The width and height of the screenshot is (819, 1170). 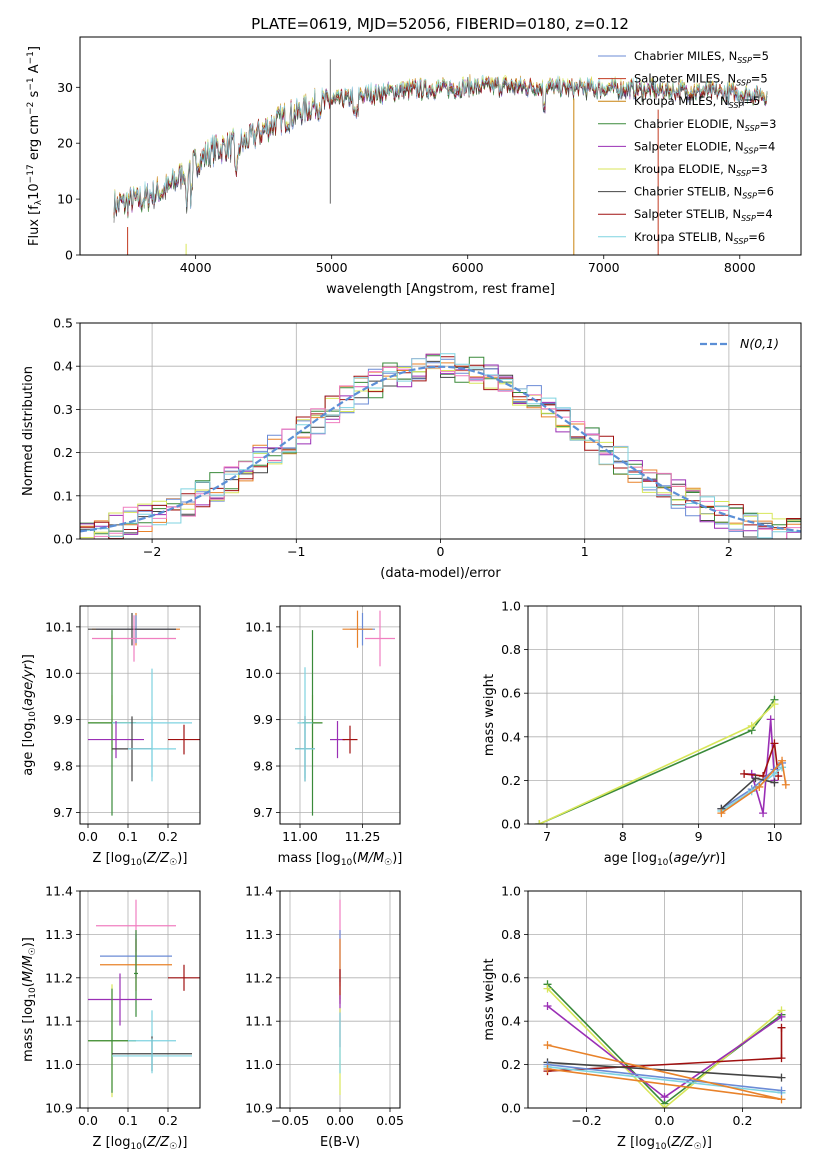 I want to click on x-axis-label: (data-model)/error, so click(x=440, y=573).